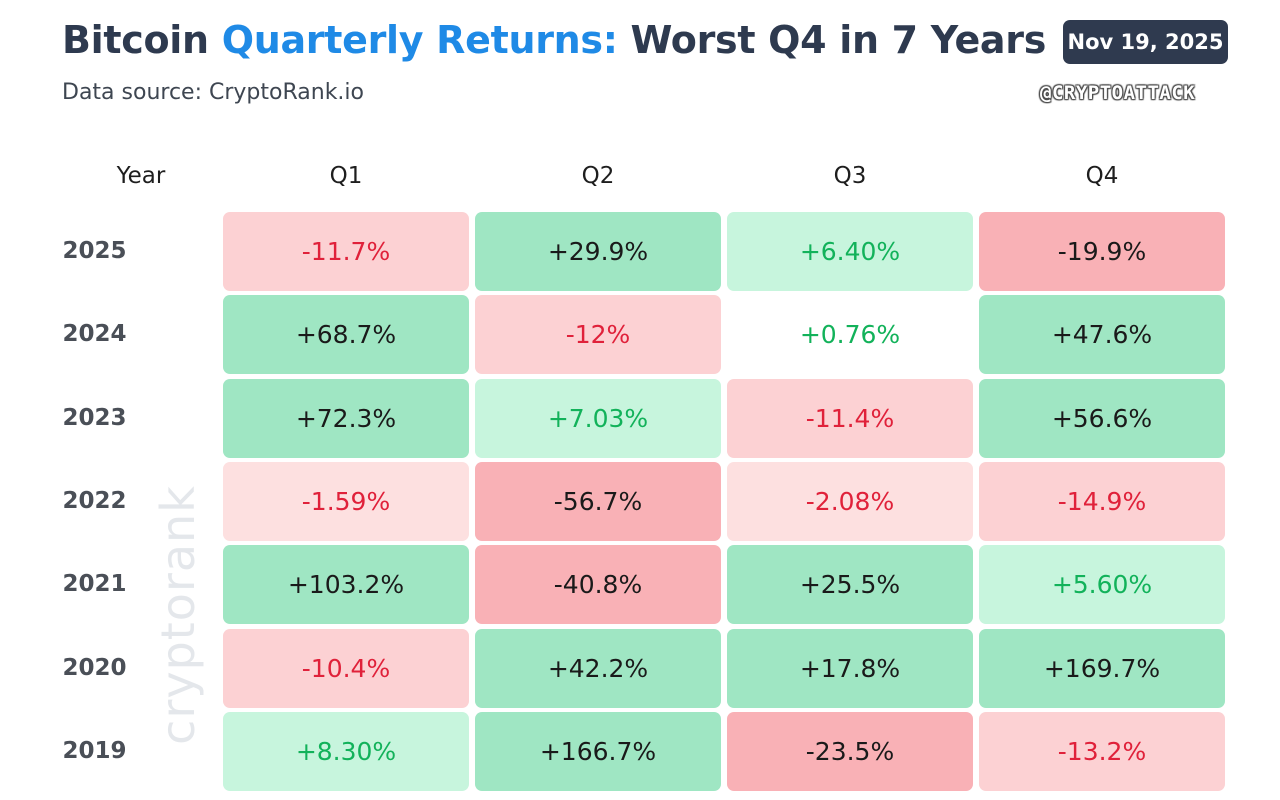 The image size is (1280, 800). What do you see at coordinates (94, 334) in the screenshot?
I see `year-label-2024: 2024` at bounding box center [94, 334].